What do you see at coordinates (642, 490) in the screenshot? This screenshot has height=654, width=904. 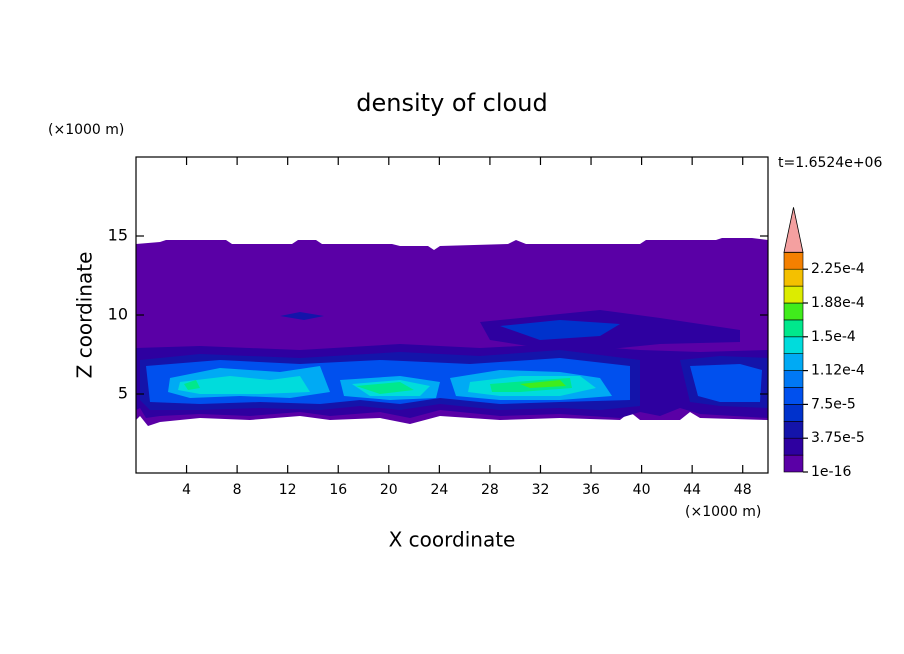 I see `x-tick-label: 40` at bounding box center [642, 490].